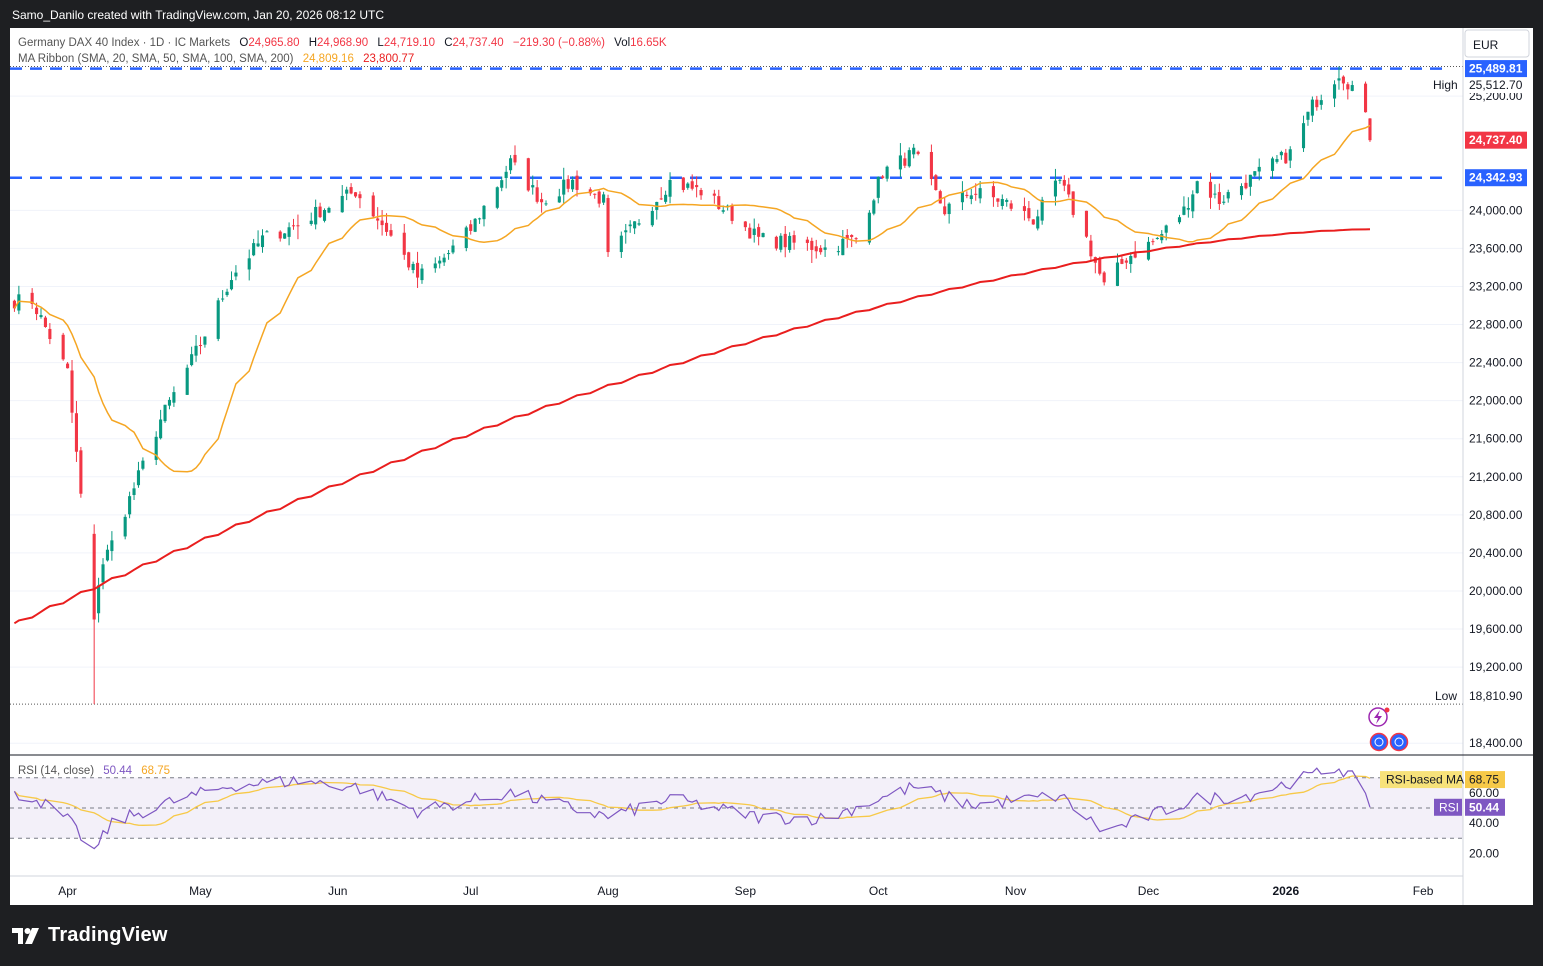 This screenshot has width=1543, height=966. Describe the element at coordinates (1496, 69) in the screenshot. I see `upper-level-tag: 25,489.81` at that location.